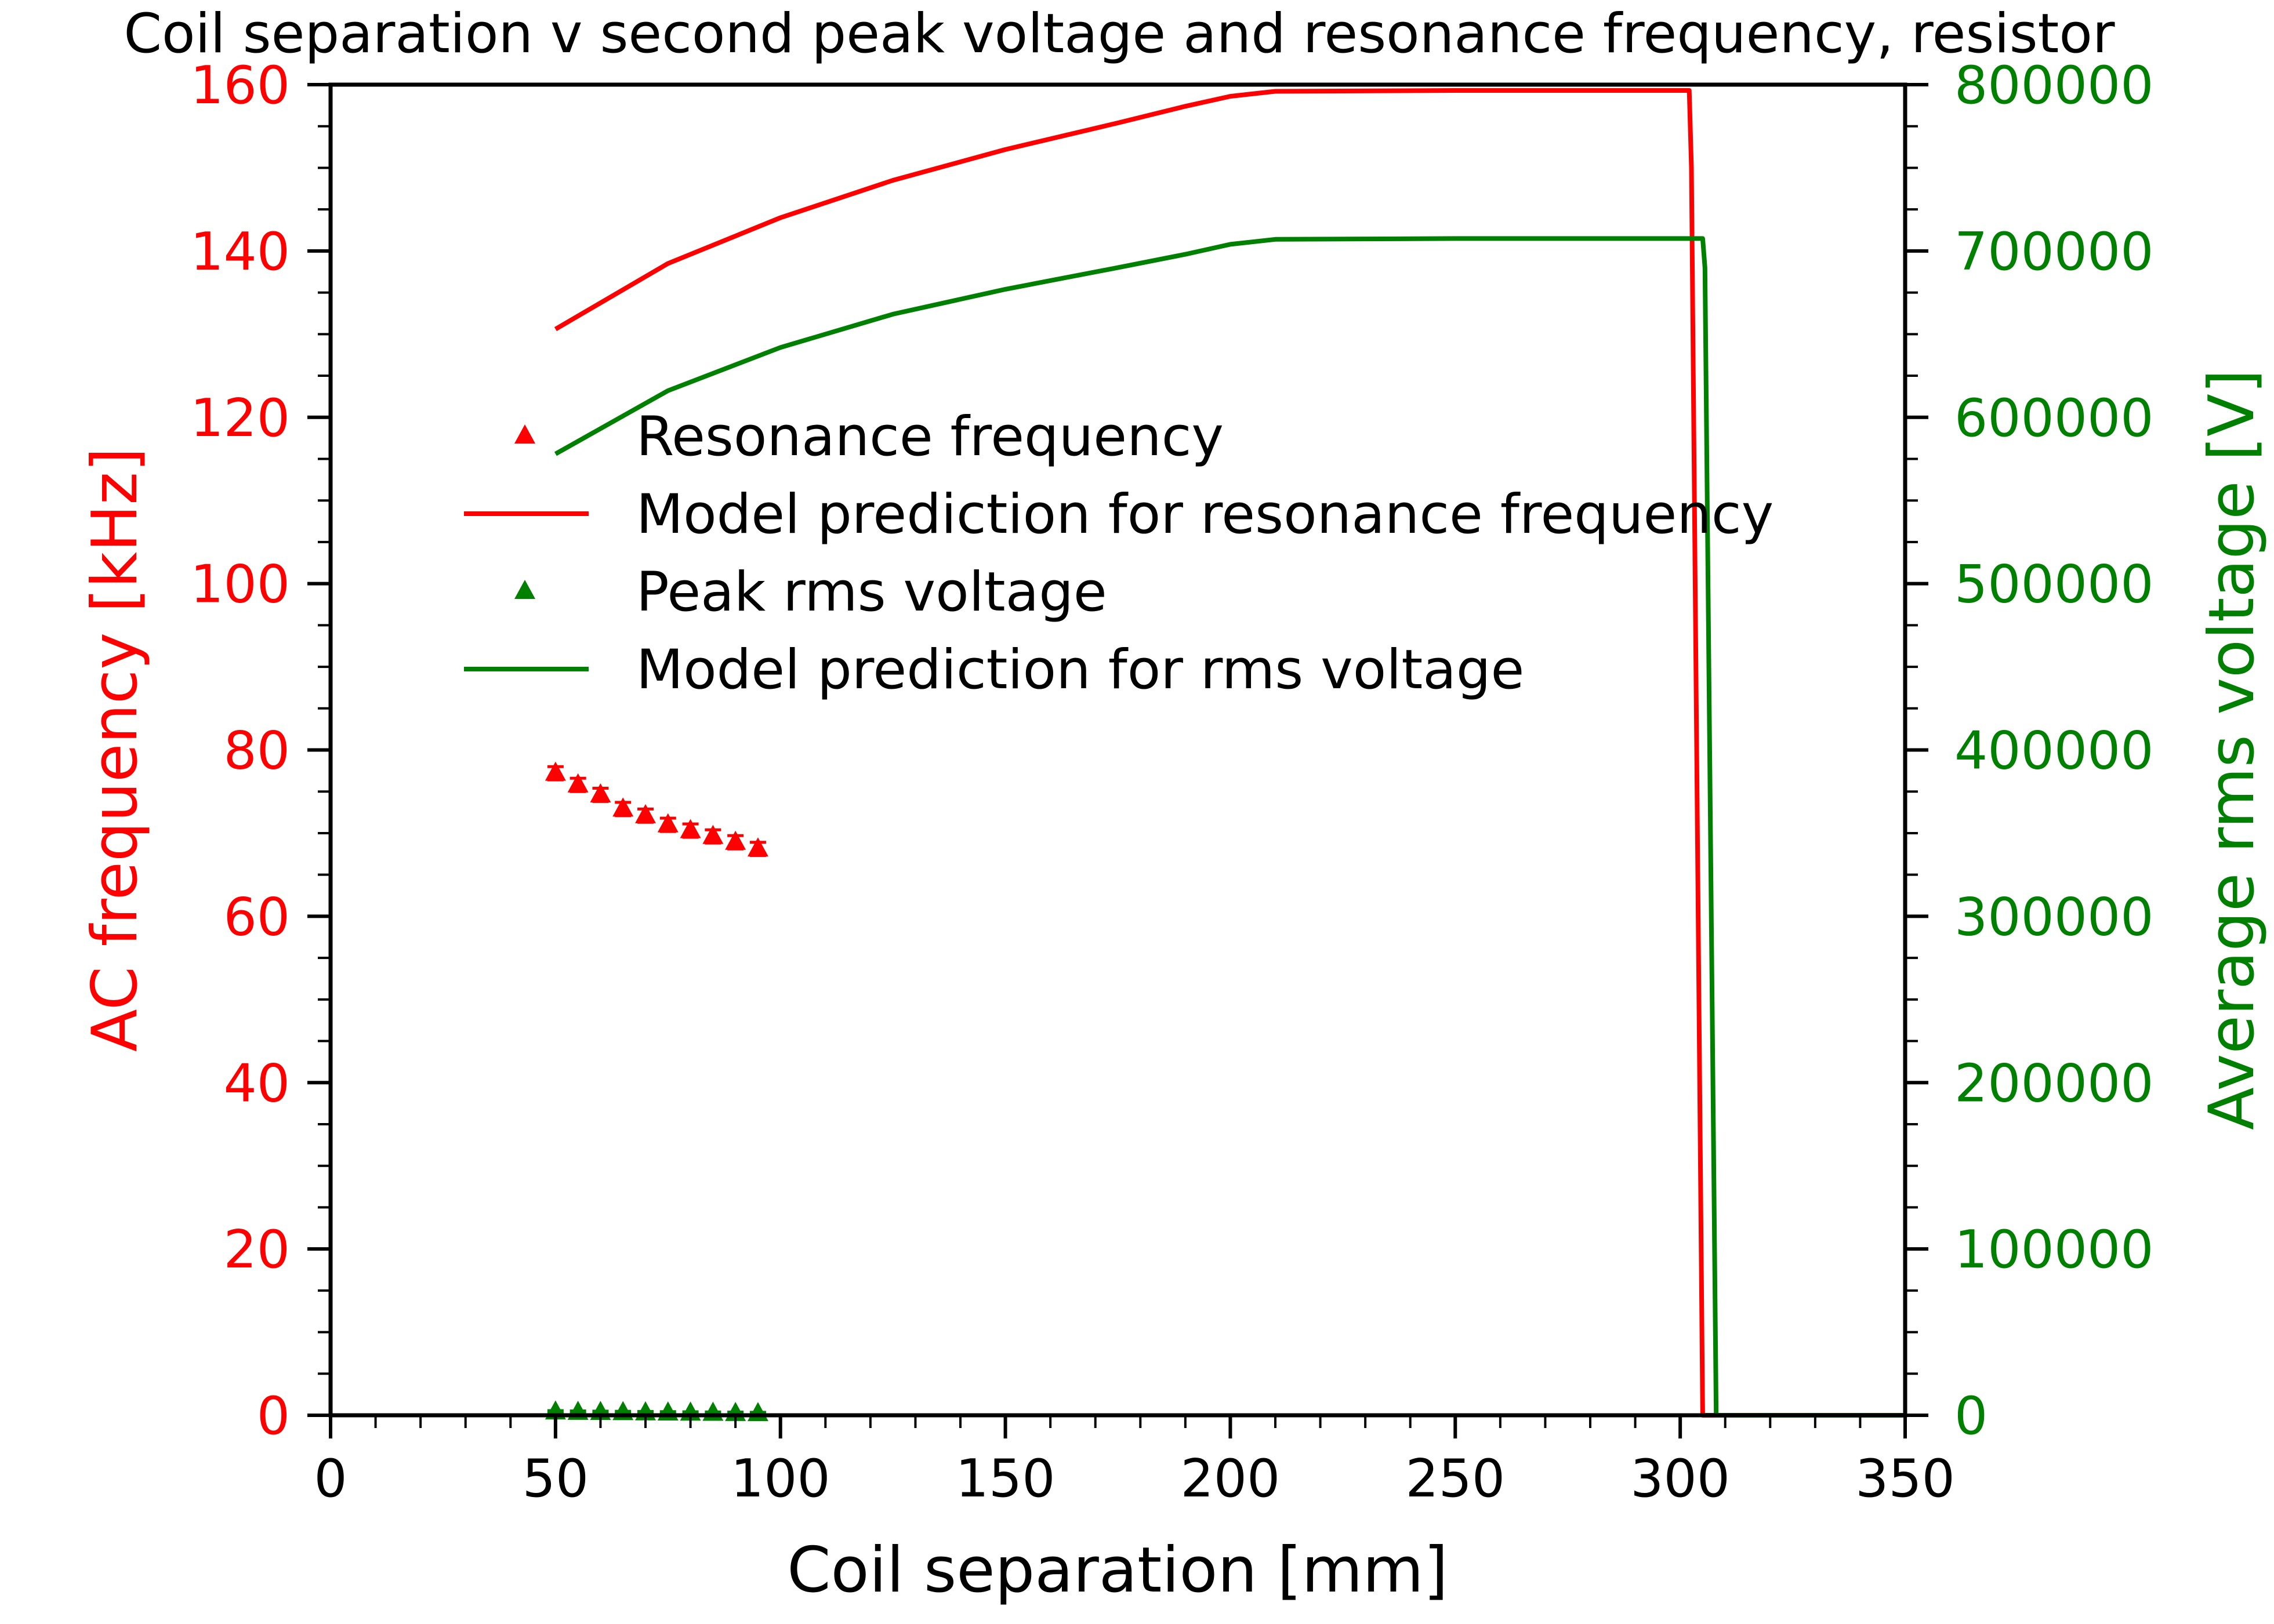  What do you see at coordinates (240, 418) in the screenshot?
I see `y-left-tick-label: 120` at bounding box center [240, 418].